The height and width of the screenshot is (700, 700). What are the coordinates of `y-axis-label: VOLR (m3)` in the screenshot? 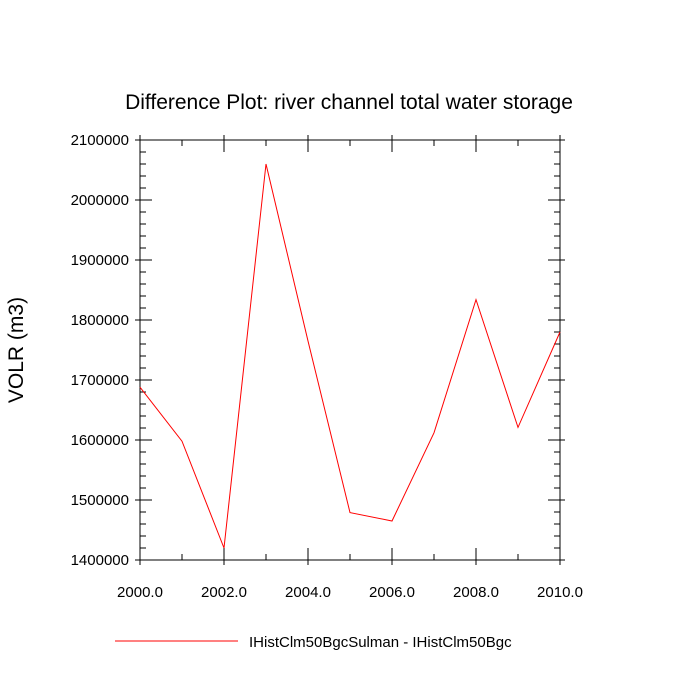 It's located at (16, 350).